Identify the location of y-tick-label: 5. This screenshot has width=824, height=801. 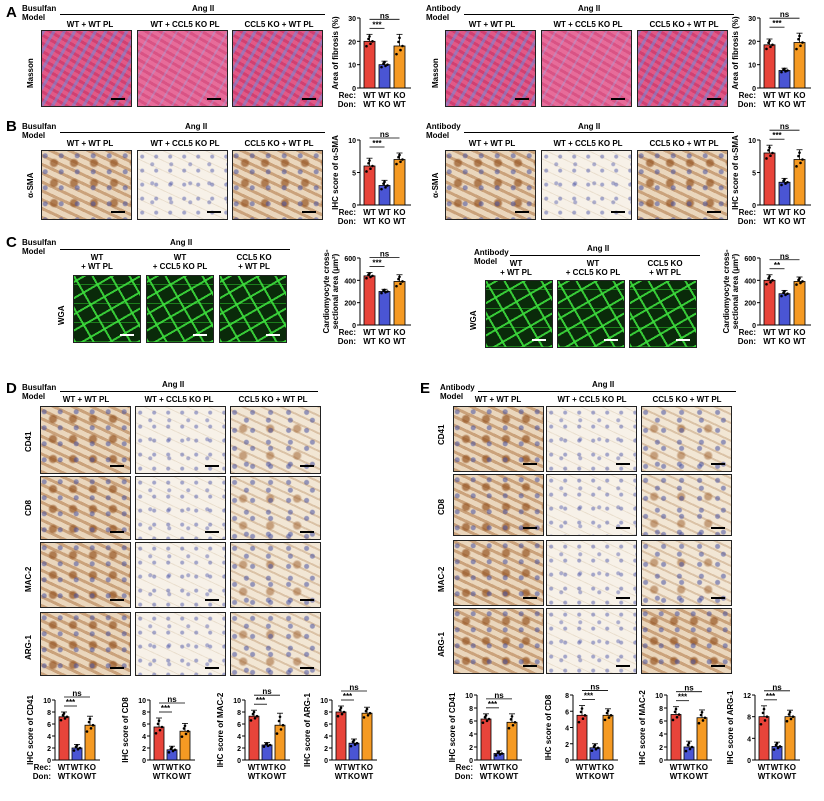
(354, 174).